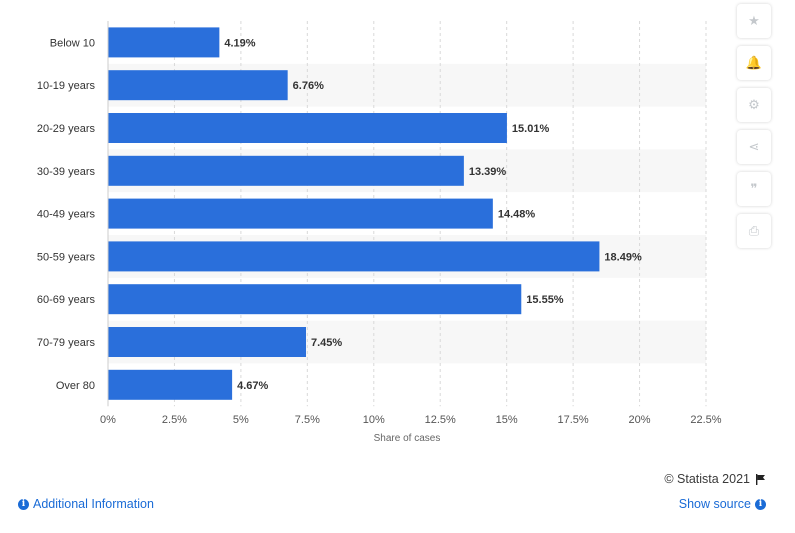 This screenshot has height=533, width=795. Describe the element at coordinates (308, 86) in the screenshot. I see `value-label: 6.76%` at that location.